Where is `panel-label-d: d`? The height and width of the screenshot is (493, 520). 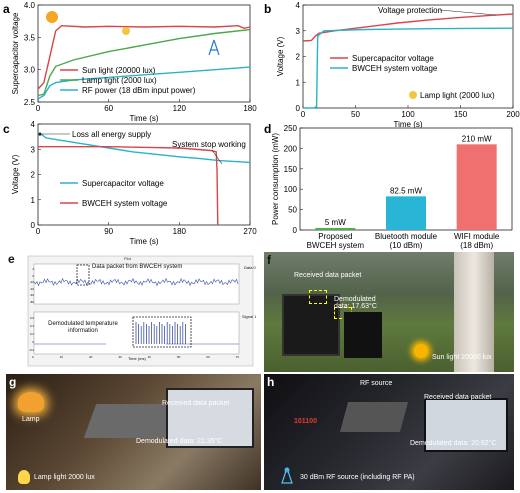
panel-label-d: d is located at coordinates (267, 129).